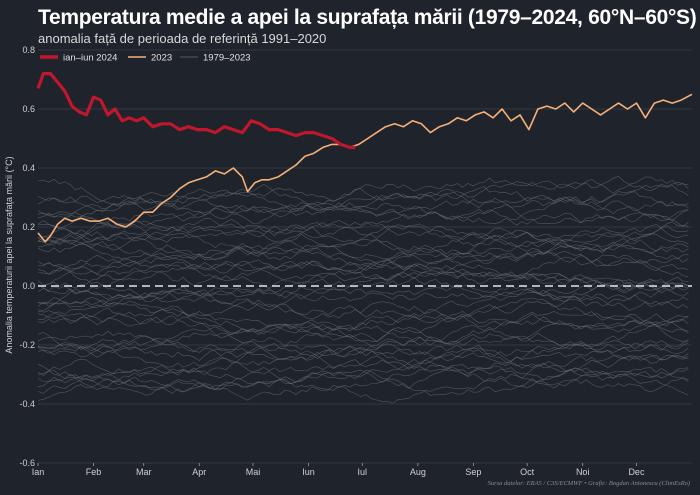  I want to click on x-ticks: Ian Feb Mar Apr Mai Iun Iul Aug Sep Oct Noi Dec, so click(338, 470).